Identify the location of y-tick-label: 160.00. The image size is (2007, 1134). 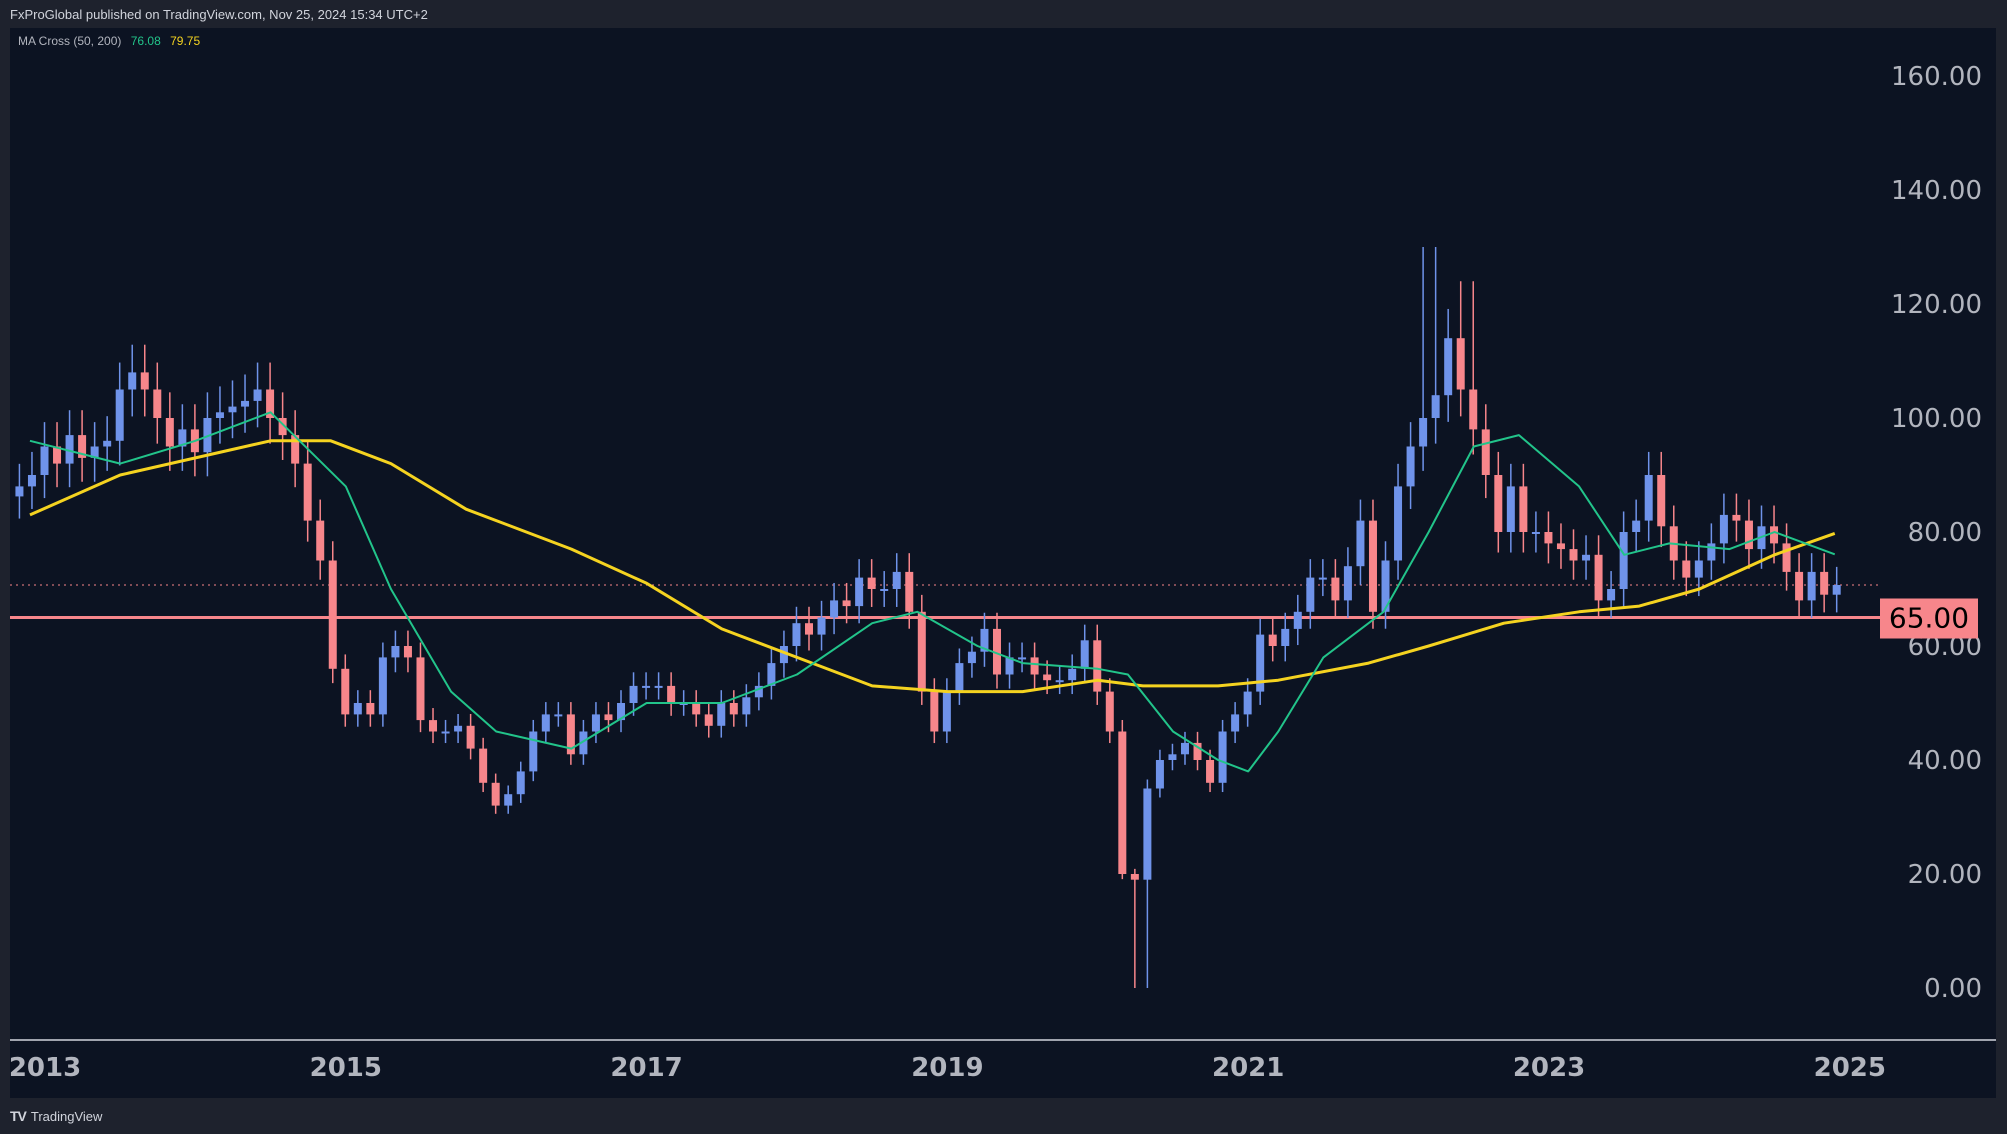
(1936, 77).